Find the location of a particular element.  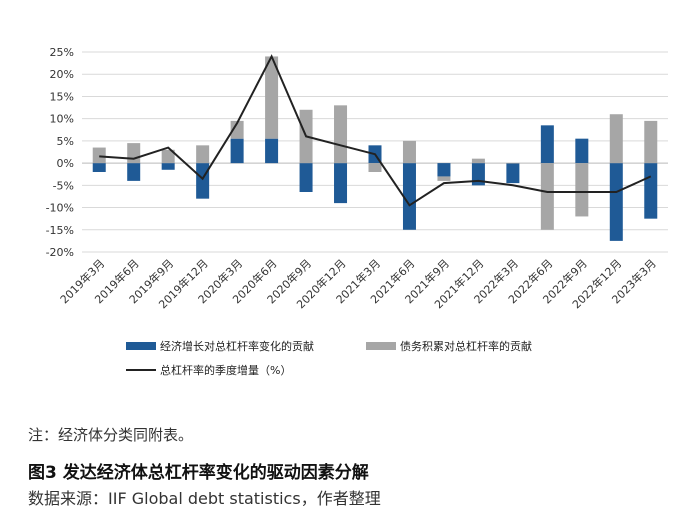

y-tick-label: 5% is located at coordinates (65, 141).